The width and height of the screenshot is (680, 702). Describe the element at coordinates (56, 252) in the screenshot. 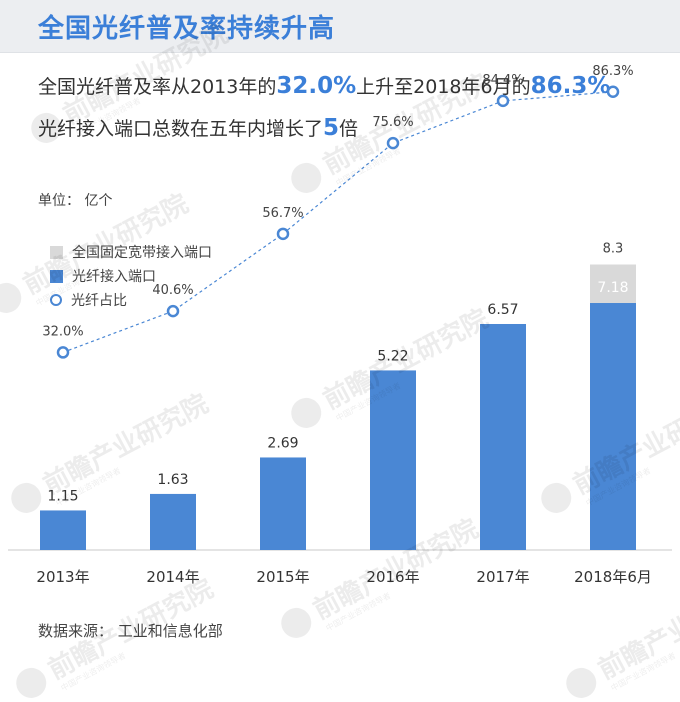

I see `legend-swatch-gray` at that location.